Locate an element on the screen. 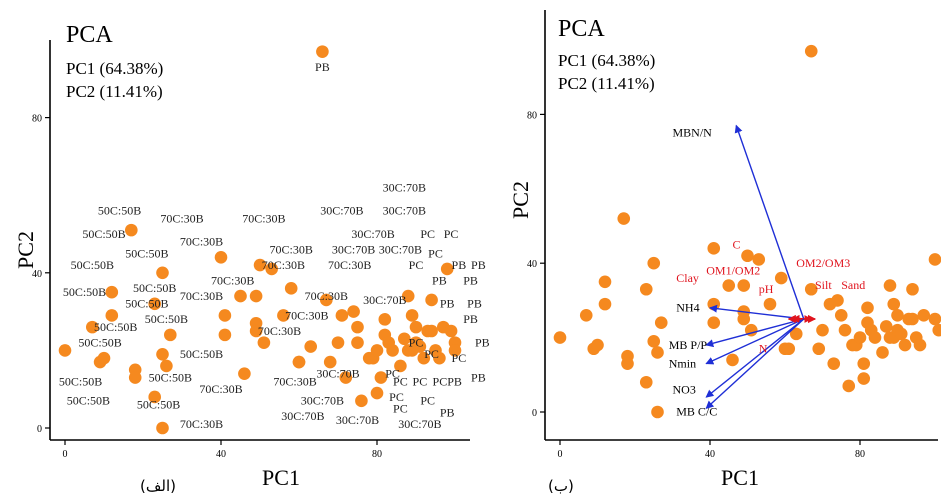 This screenshot has height=497, width=941. vector-label: pH is located at coordinates (766, 289).